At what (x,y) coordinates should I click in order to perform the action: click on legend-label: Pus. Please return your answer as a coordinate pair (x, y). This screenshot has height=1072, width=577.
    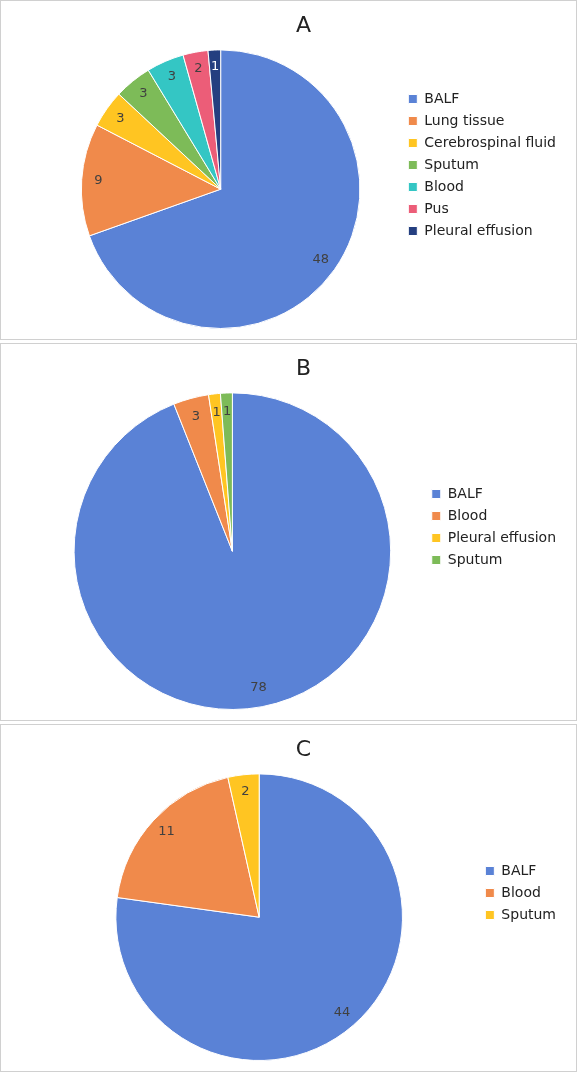
    Looking at the image, I should click on (436, 207).